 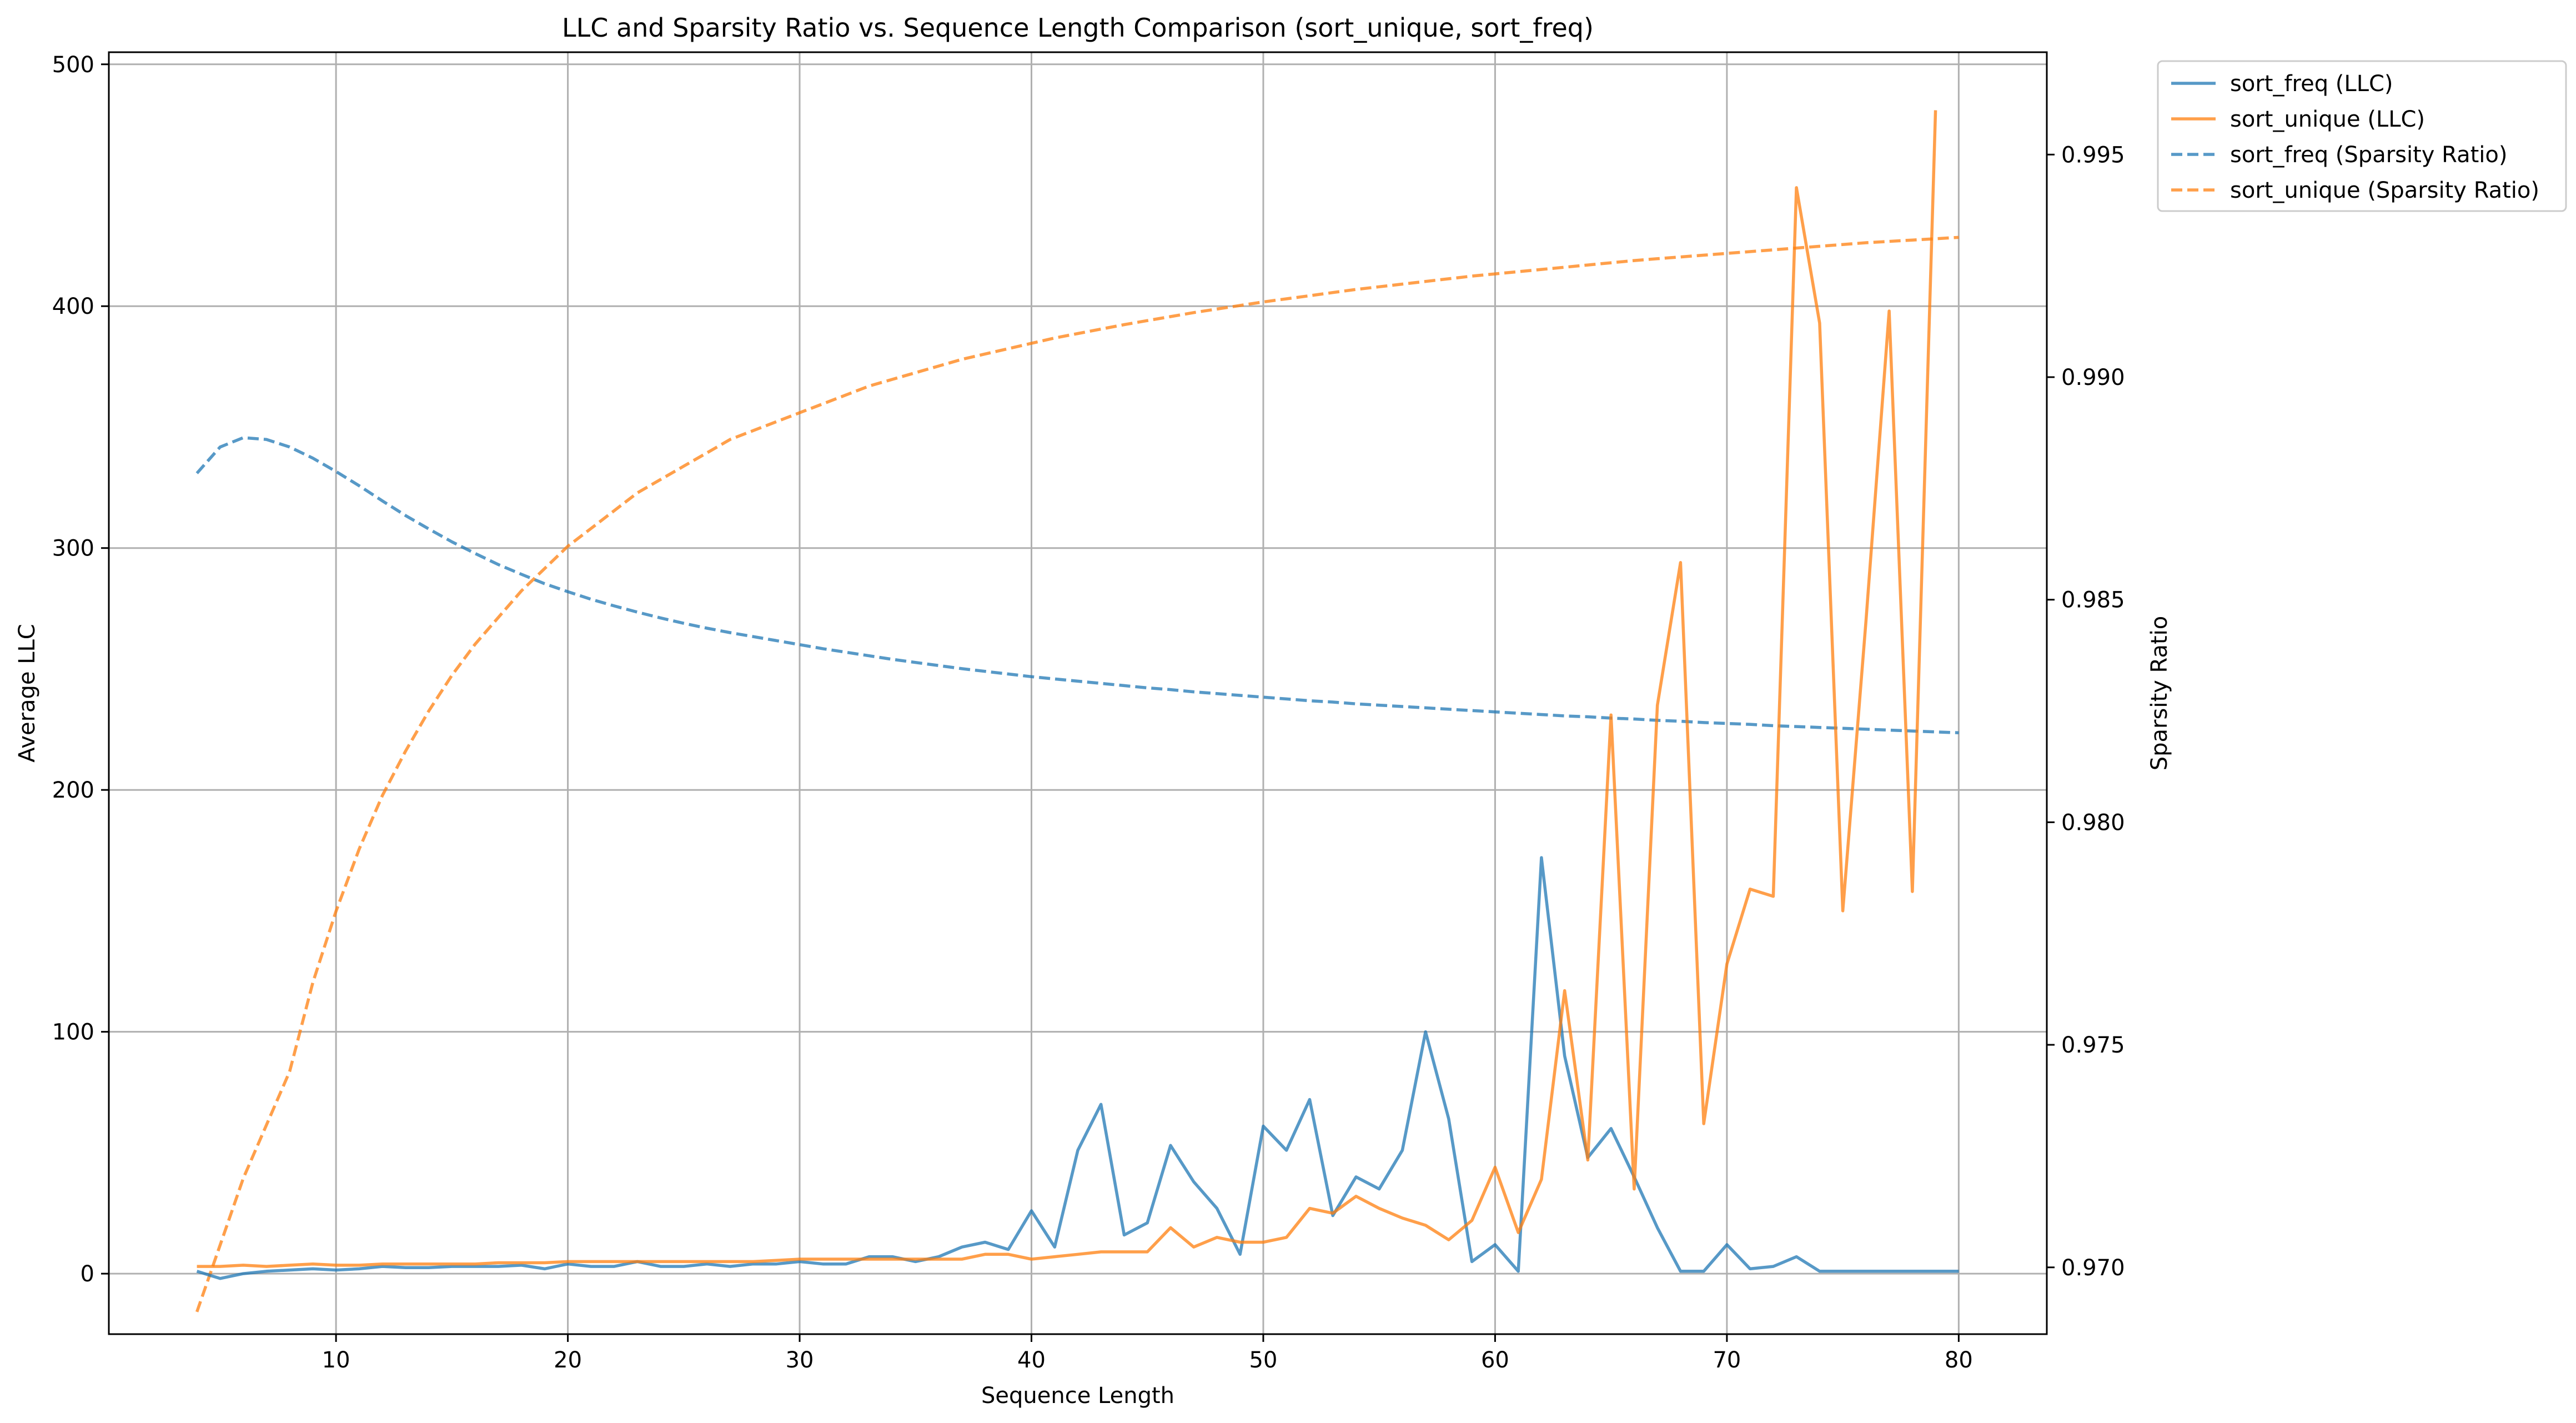 I want to click on y-tick-label: 300, so click(x=73, y=549).